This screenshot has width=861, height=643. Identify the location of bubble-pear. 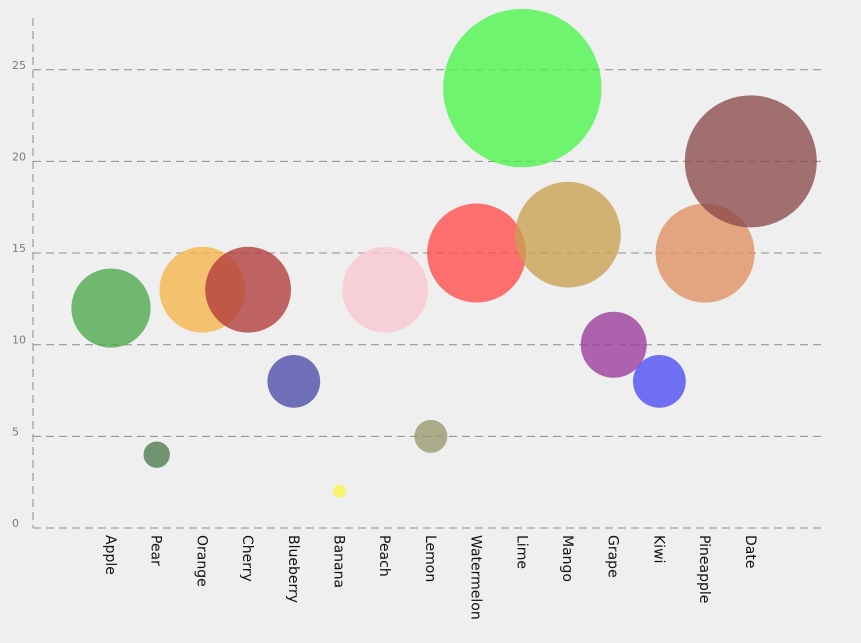
(156, 454).